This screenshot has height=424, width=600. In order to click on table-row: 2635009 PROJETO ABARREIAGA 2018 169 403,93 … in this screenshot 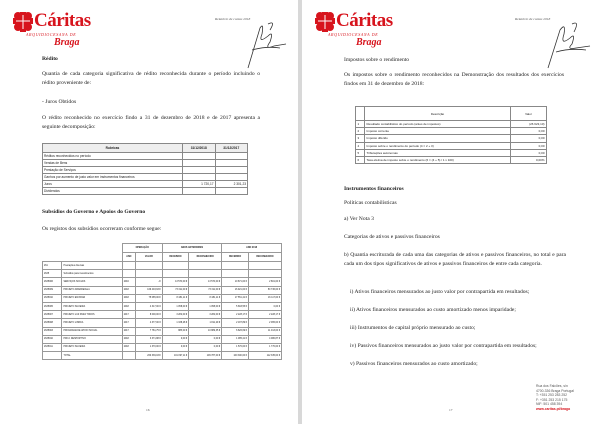, I will do `click(162, 290)`.